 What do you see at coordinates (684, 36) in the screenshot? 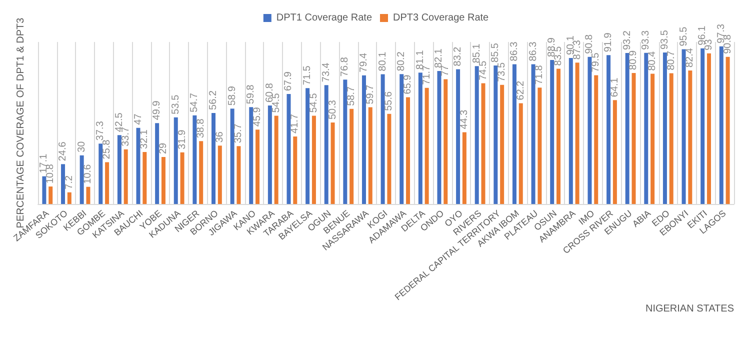
I see `data-label: 95.5` at bounding box center [684, 36].